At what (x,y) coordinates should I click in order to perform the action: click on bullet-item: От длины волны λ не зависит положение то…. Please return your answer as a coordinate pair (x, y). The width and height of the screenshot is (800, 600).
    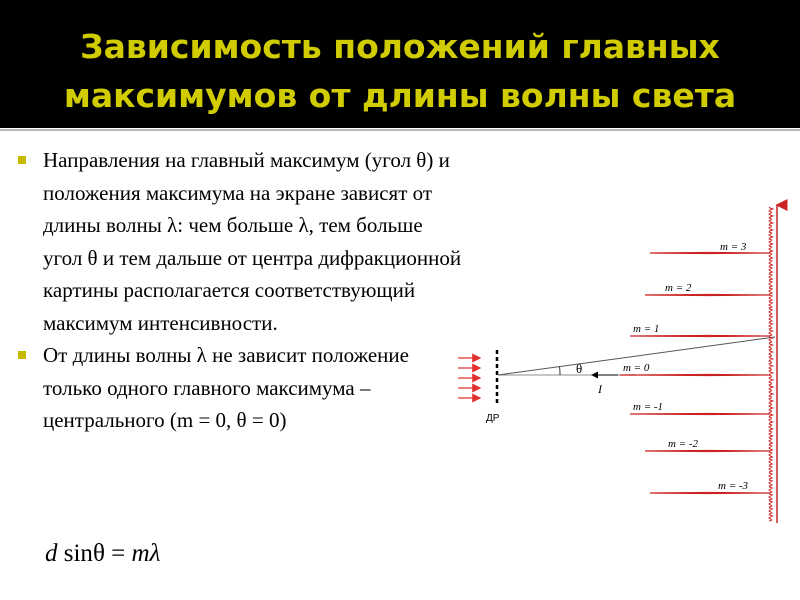
    Looking at the image, I should click on (240, 388).